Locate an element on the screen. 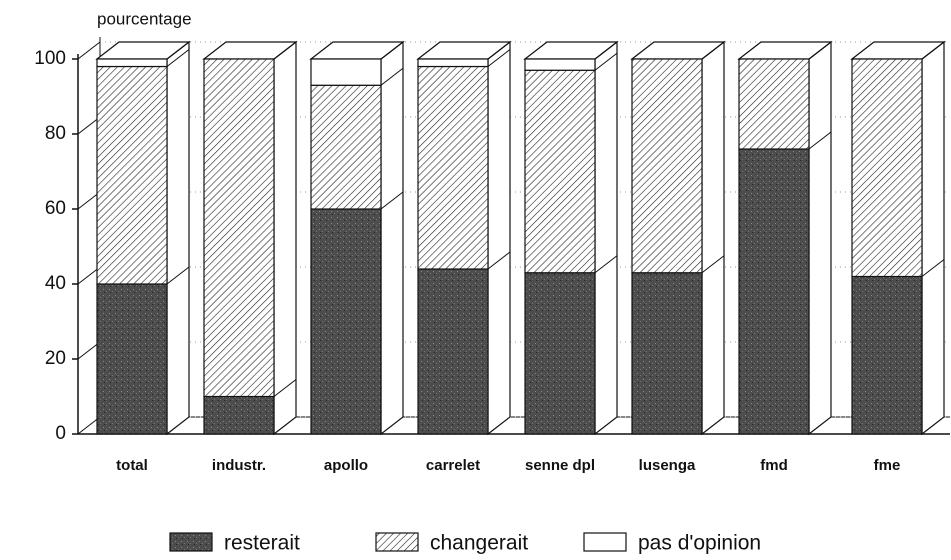 This screenshot has height=560, width=951. x-tick-label: carrelet is located at coordinates (453, 465).